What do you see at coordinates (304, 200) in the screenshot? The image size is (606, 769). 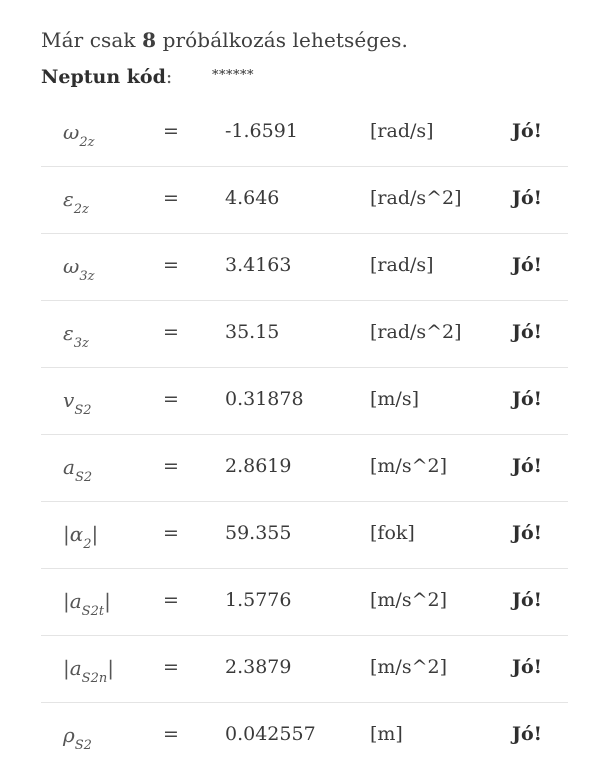 I see `result-row-epsilon-2z: ε2z = 4.646 [rad/s^2] Jó!` at bounding box center [304, 200].